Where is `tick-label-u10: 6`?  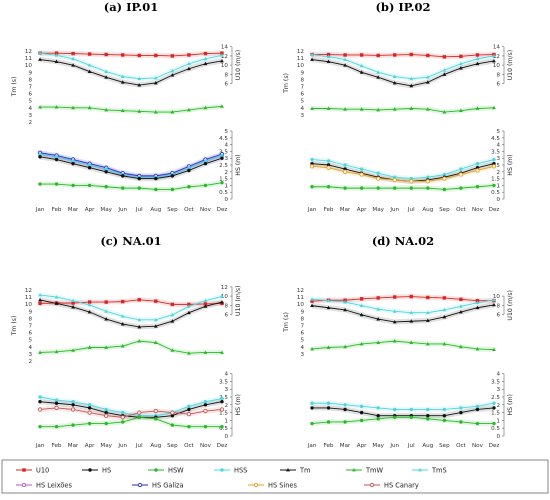
tick-label-u10: 6 is located at coordinates (498, 85).